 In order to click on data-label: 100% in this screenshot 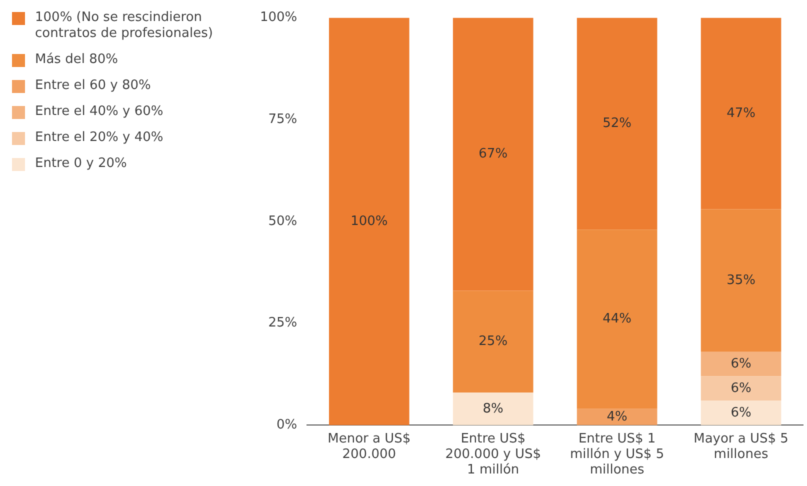, I will do `click(369, 221)`.